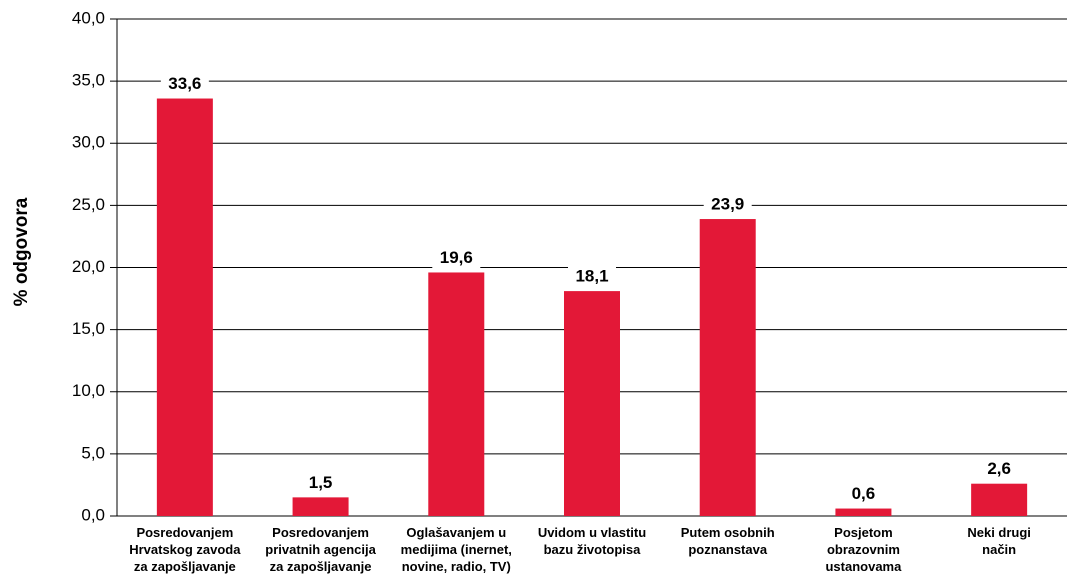  What do you see at coordinates (999, 541) in the screenshot?
I see `x-tick-label: Neki drugi način` at bounding box center [999, 541].